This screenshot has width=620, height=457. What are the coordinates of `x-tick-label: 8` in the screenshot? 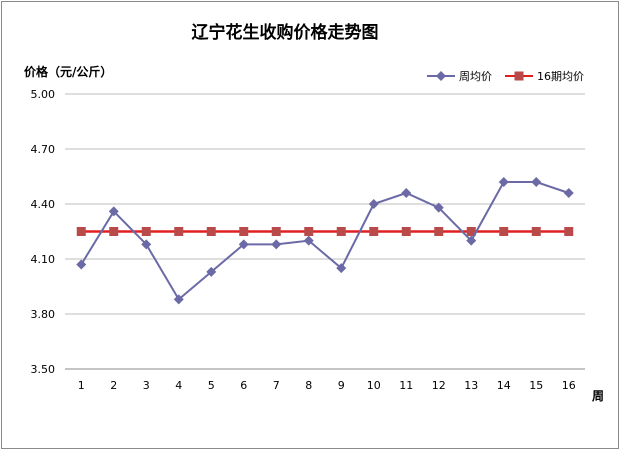 It's located at (308, 385).